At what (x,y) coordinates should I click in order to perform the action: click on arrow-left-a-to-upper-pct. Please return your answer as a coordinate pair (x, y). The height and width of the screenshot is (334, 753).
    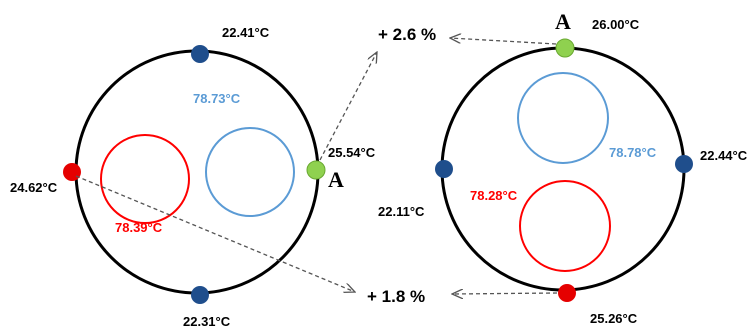
    Looking at the image, I should click on (348, 106).